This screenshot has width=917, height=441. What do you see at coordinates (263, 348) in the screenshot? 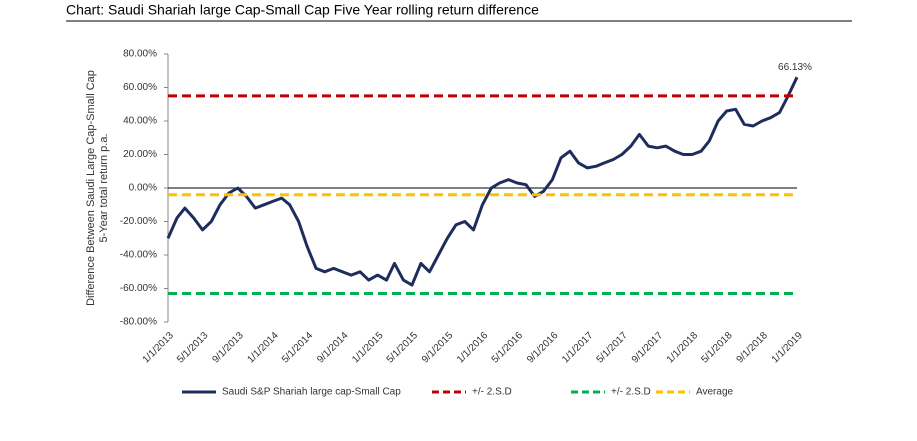
I see `x-tick-label: 1/1/2014` at bounding box center [263, 348].